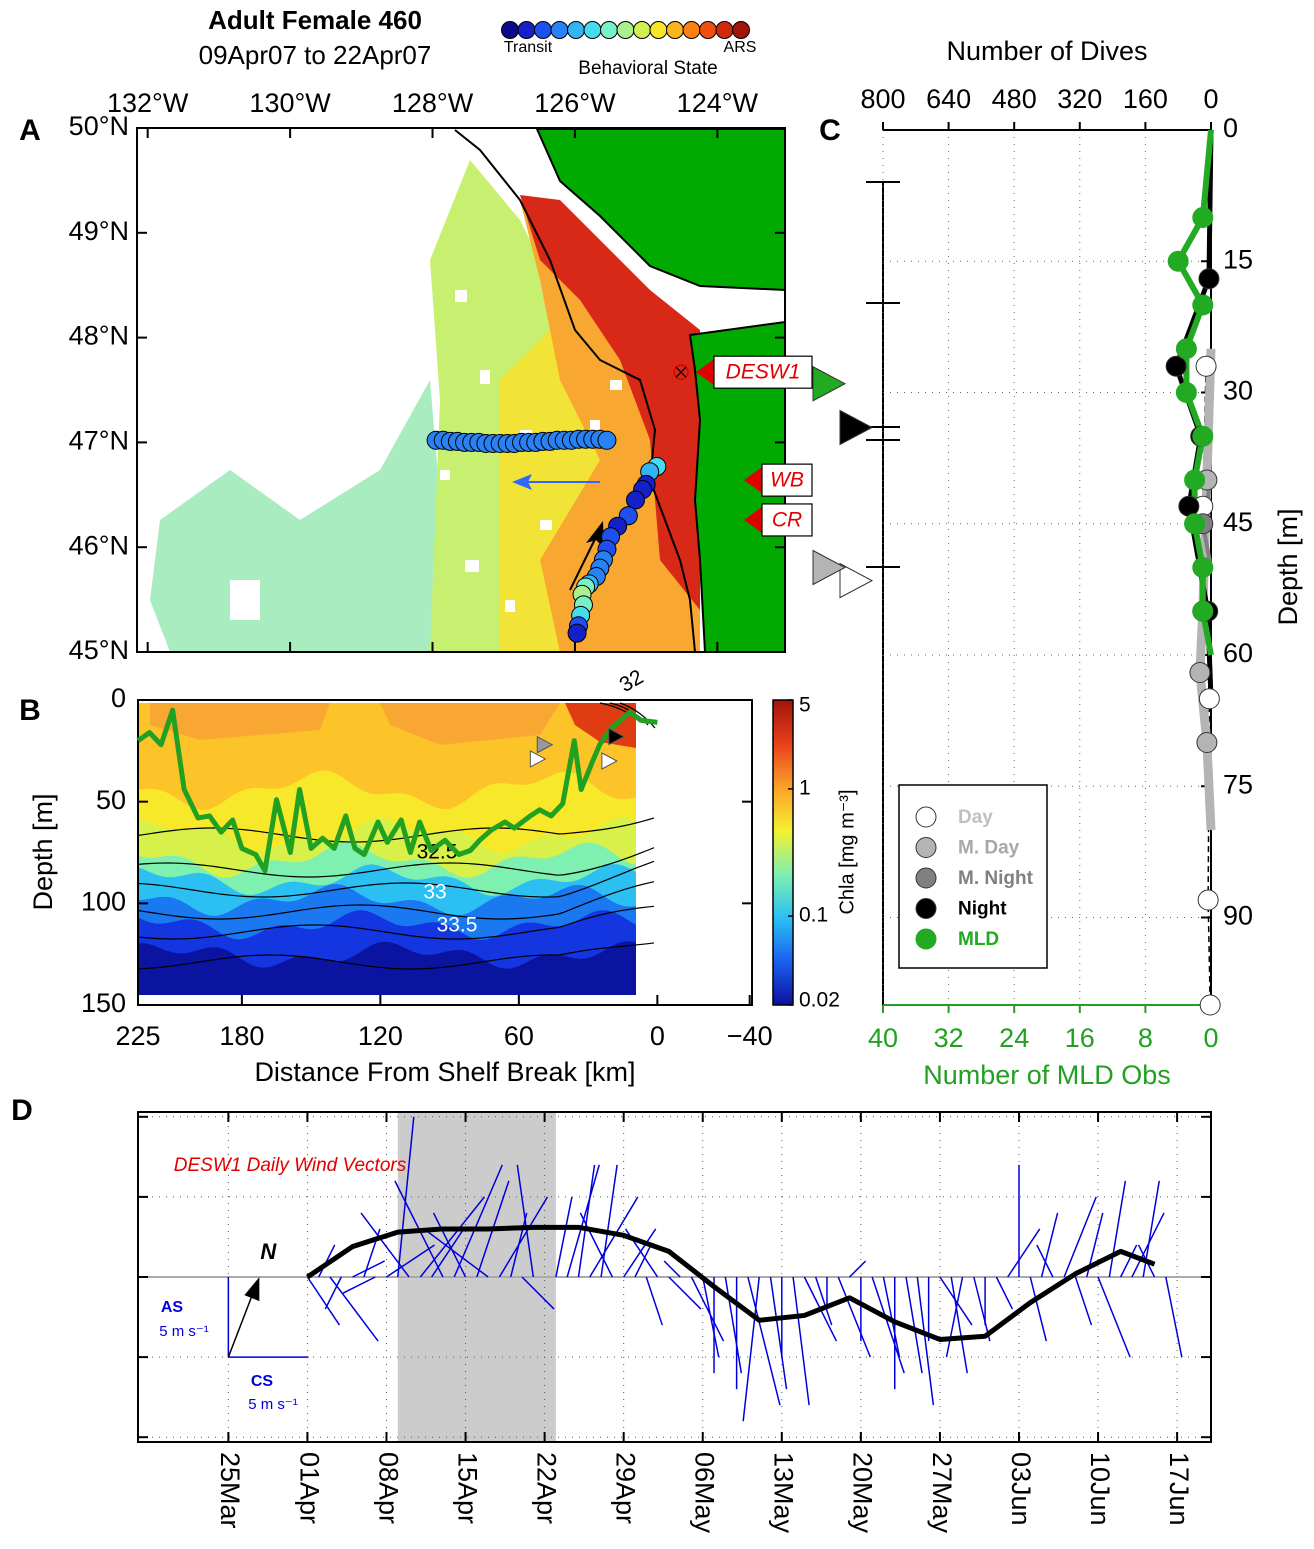  I want to click on x-tick-label: 29Apr, so click(626, 1488).